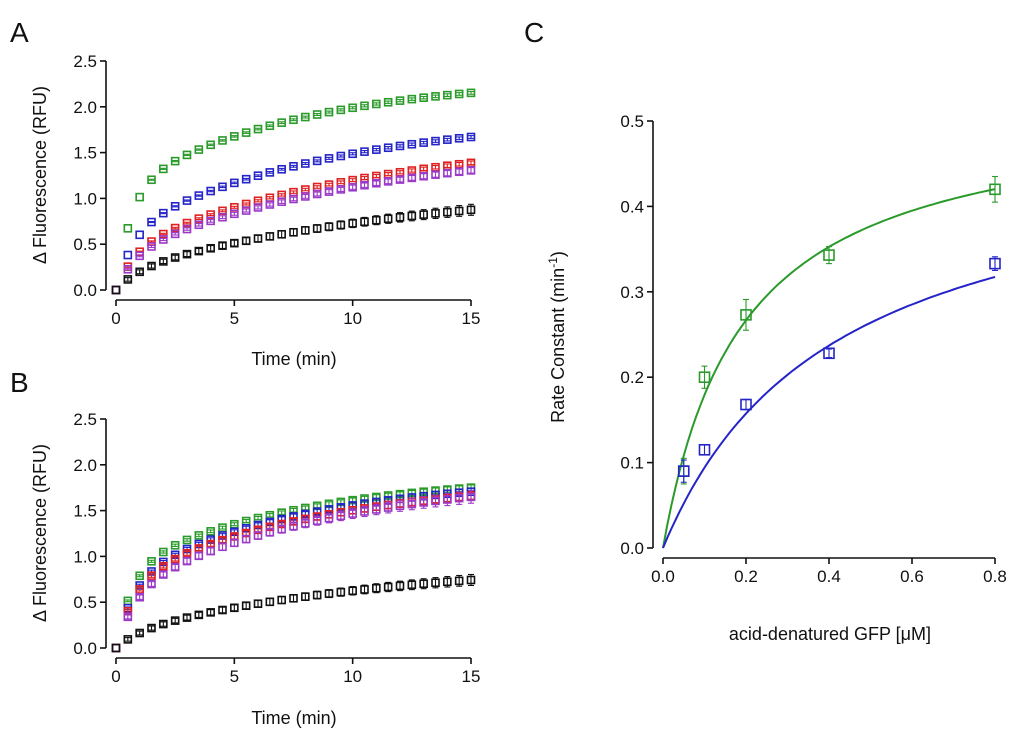 The image size is (1024, 747). I want to click on panel-a-axes: 0.0 0.5 1.0 1.5 2.0 2.5 0 5 10 15, so click(276, 190).